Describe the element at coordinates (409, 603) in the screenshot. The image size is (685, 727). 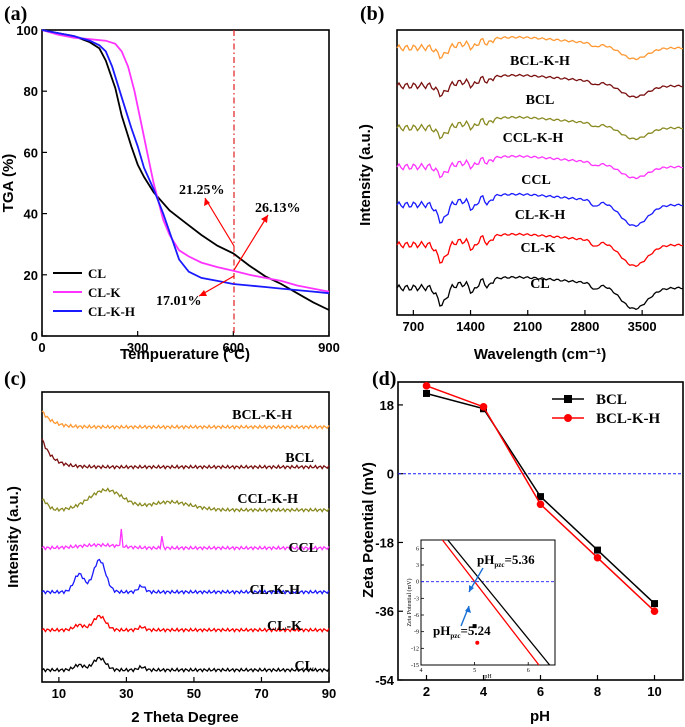
I see `d-inset-ylabel: Zeta Potential (mV)` at that location.